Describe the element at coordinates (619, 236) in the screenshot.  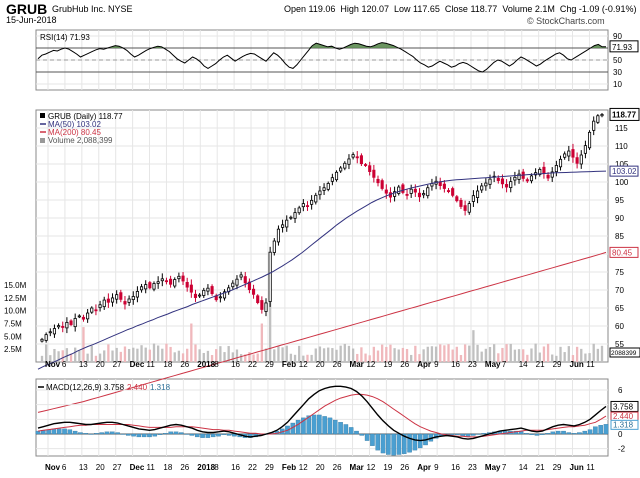
I see `price-y-tick: 85` at that location.